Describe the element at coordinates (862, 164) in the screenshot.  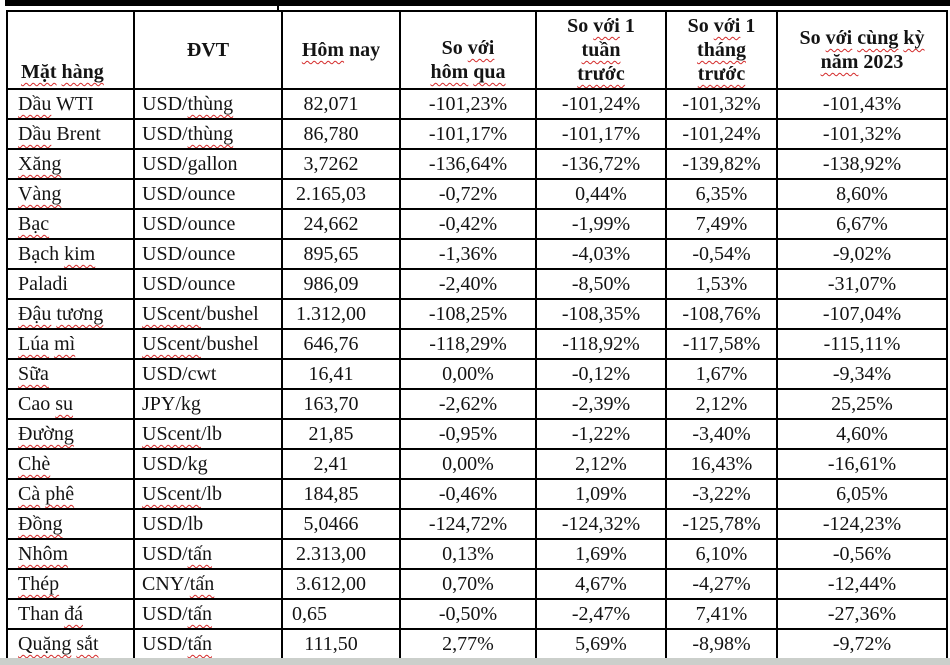
I see `vs-2023-cell: -138,92%` at that location.